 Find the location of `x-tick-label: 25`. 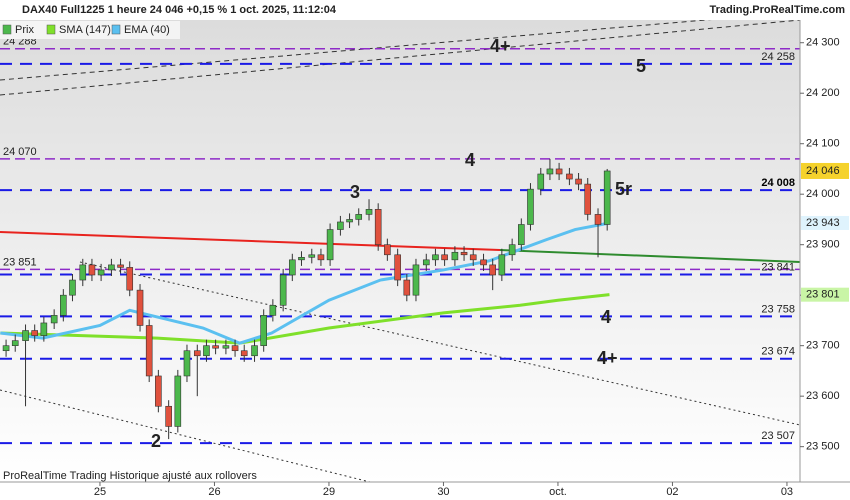

x-tick-label: 25 is located at coordinates (100, 492).